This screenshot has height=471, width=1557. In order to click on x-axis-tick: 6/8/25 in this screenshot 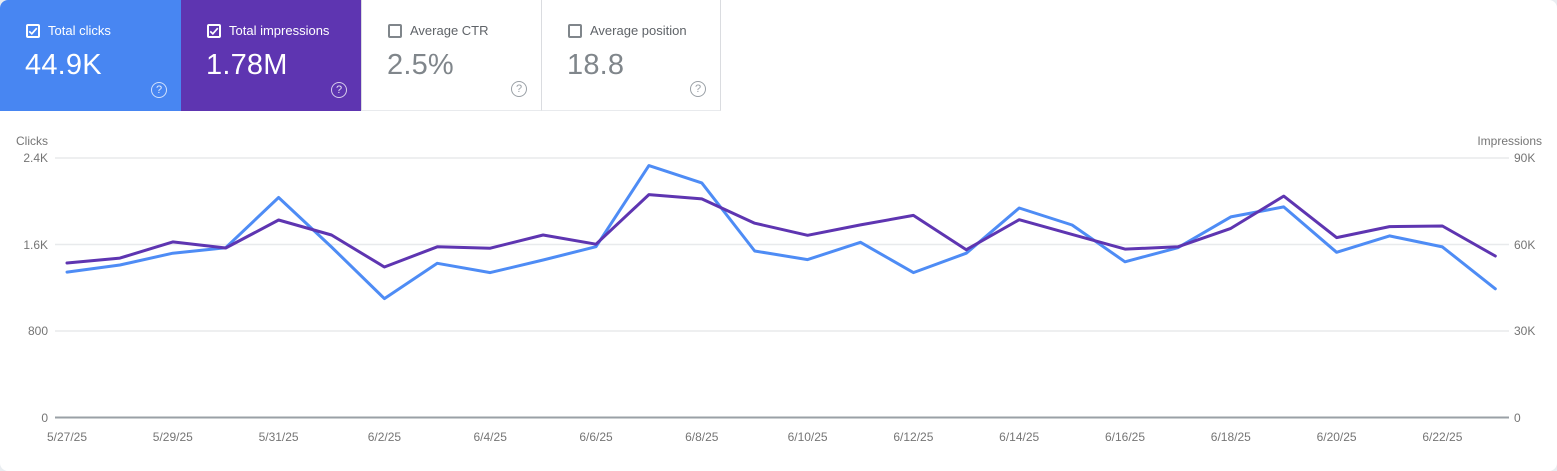, I will do `click(702, 437)`.